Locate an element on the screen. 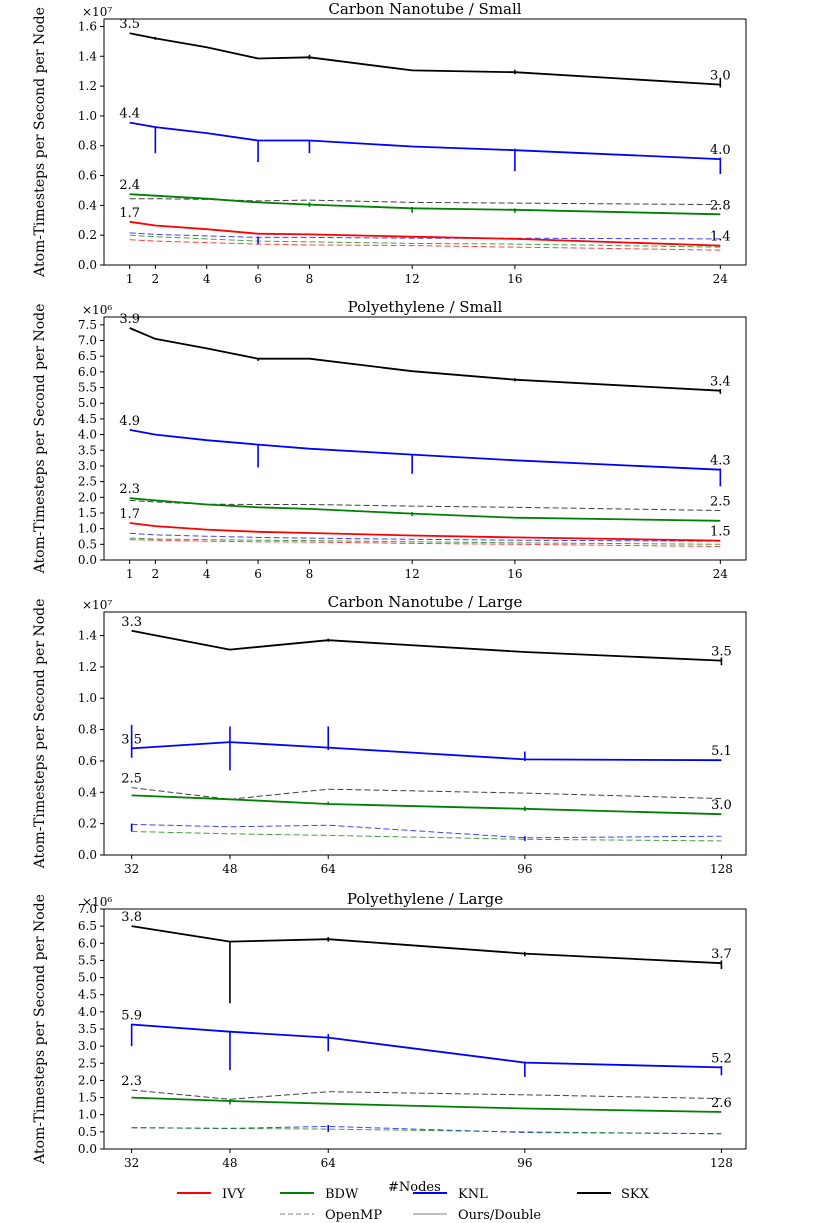 Image resolution: width=830 pixels, height=1223 pixels. y-tick-label: 1.2 is located at coordinates (87, 86).